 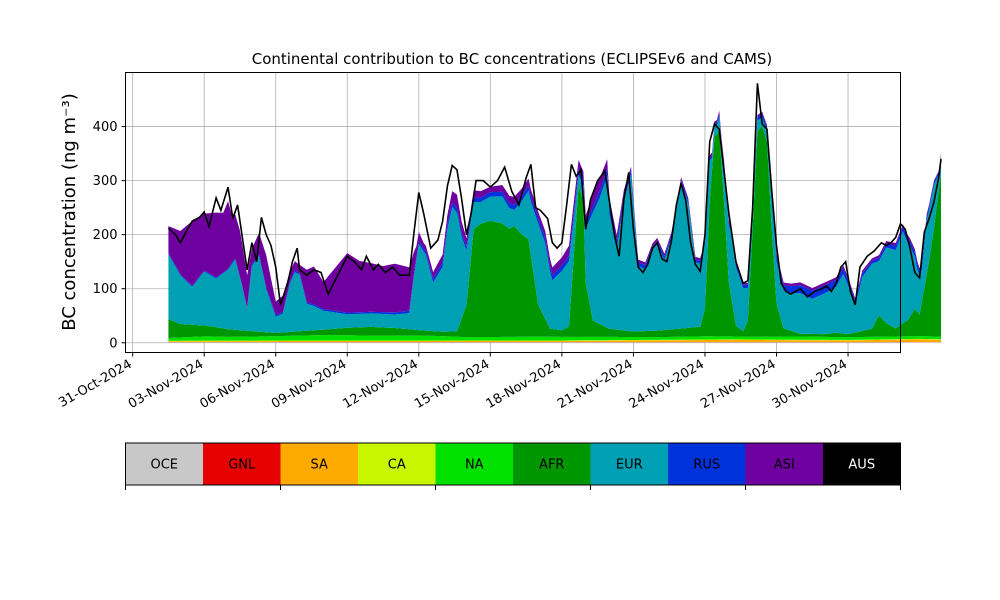 I want to click on legend-label-afr: AFR, so click(x=551, y=465).